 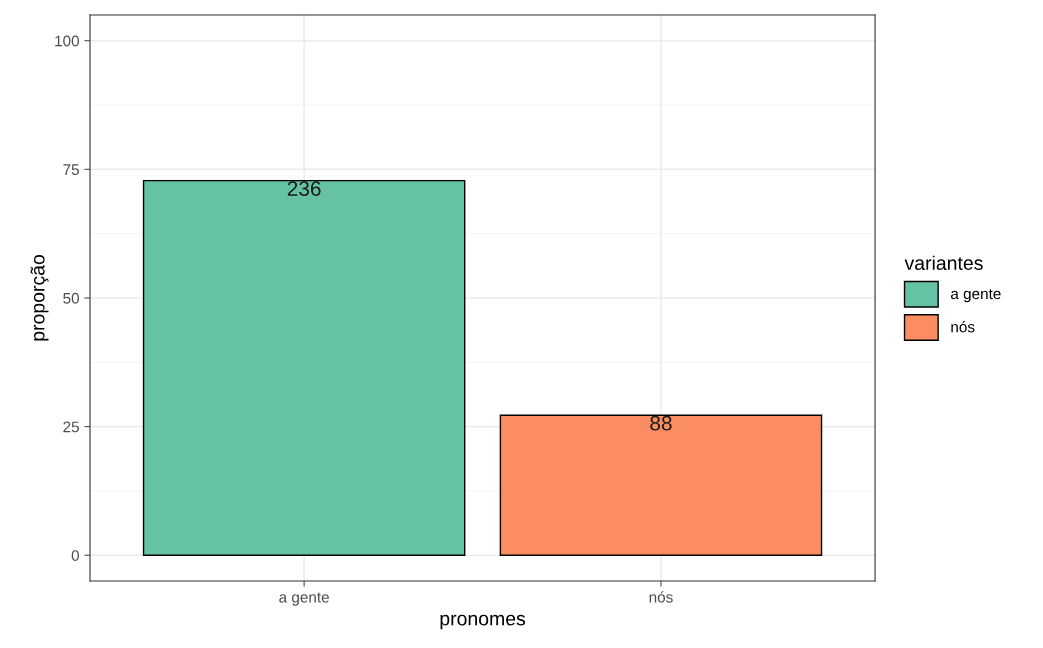 I want to click on annotation: 236, so click(x=304, y=188).